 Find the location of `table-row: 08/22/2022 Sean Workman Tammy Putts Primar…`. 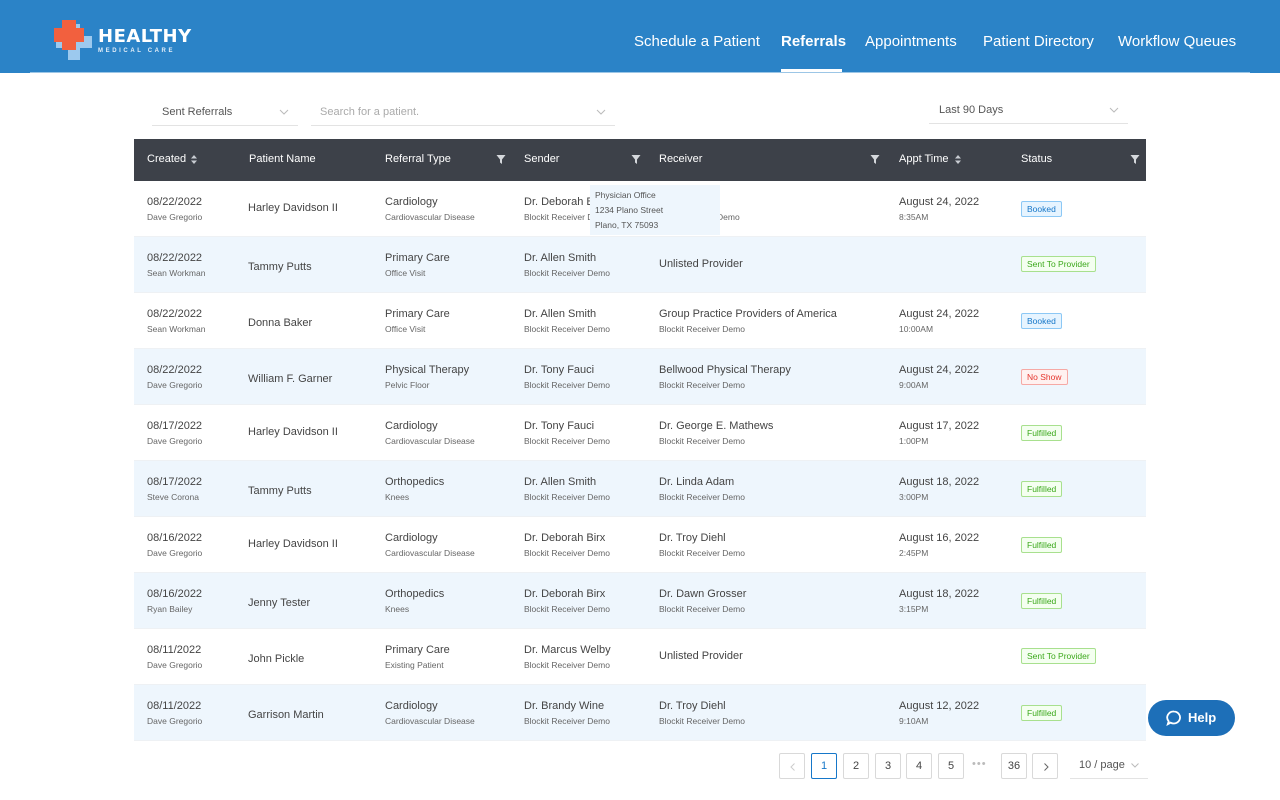

table-row: 08/22/2022 Sean Workman Tammy Putts Primar… is located at coordinates (640, 265).